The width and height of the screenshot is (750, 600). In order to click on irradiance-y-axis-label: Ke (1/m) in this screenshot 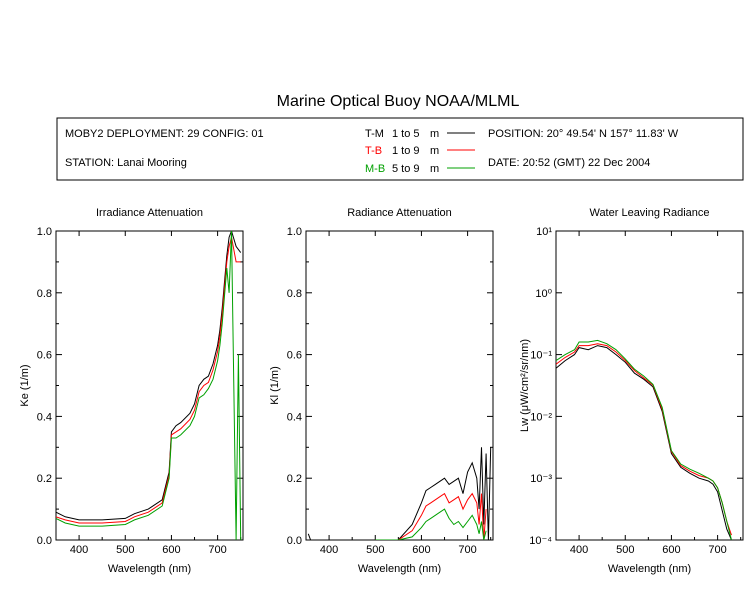, I will do `click(25, 385)`.